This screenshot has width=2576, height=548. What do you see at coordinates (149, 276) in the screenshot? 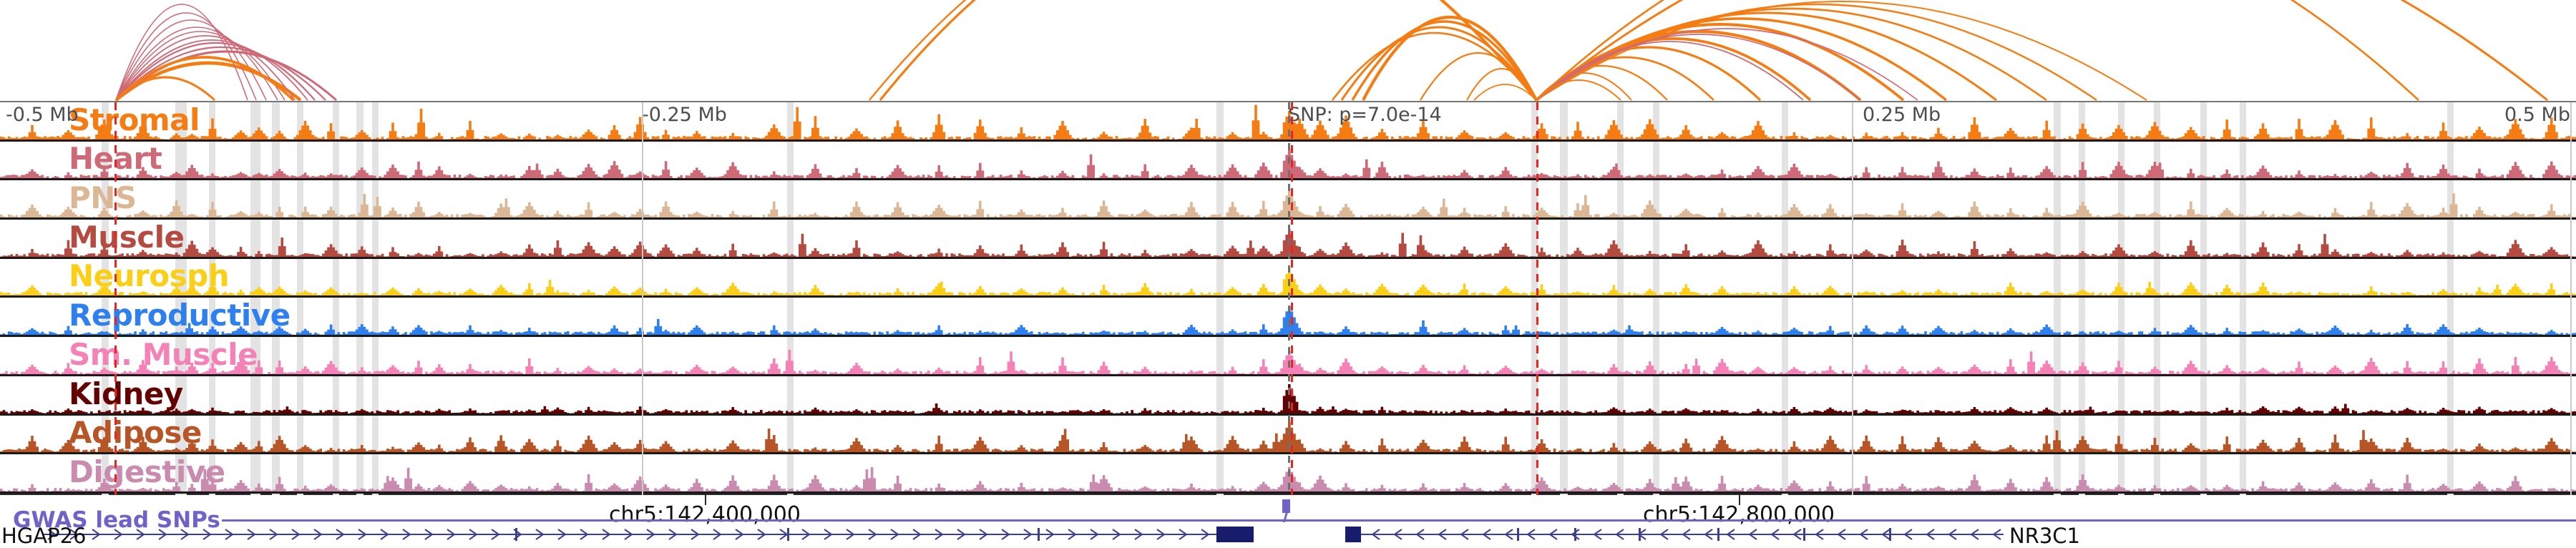
I see `track-label-neurosph: Neurosph` at bounding box center [149, 276].